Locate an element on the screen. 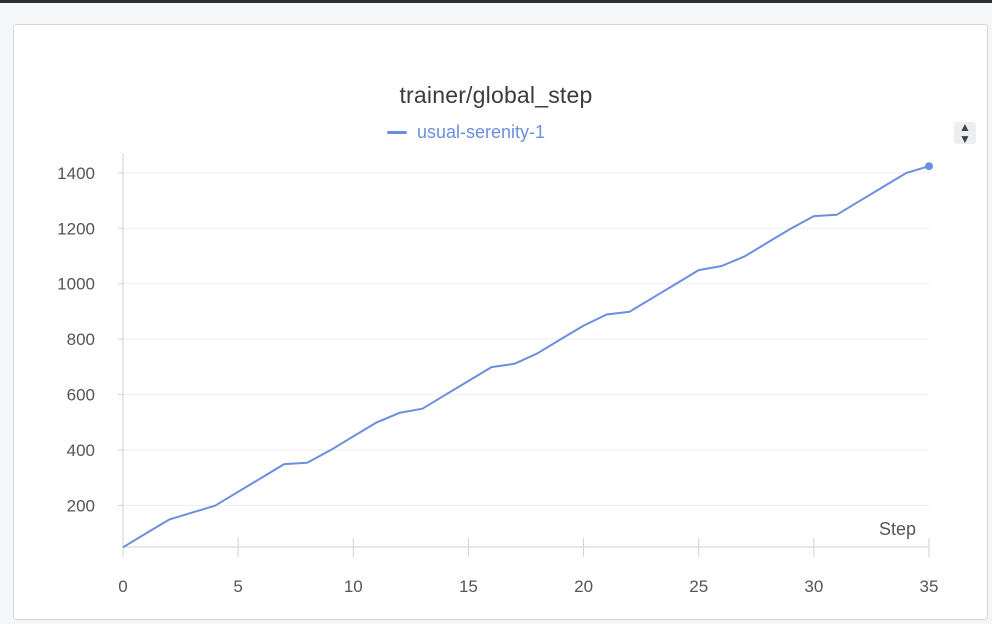  x-tick-label: 30 is located at coordinates (813, 586).